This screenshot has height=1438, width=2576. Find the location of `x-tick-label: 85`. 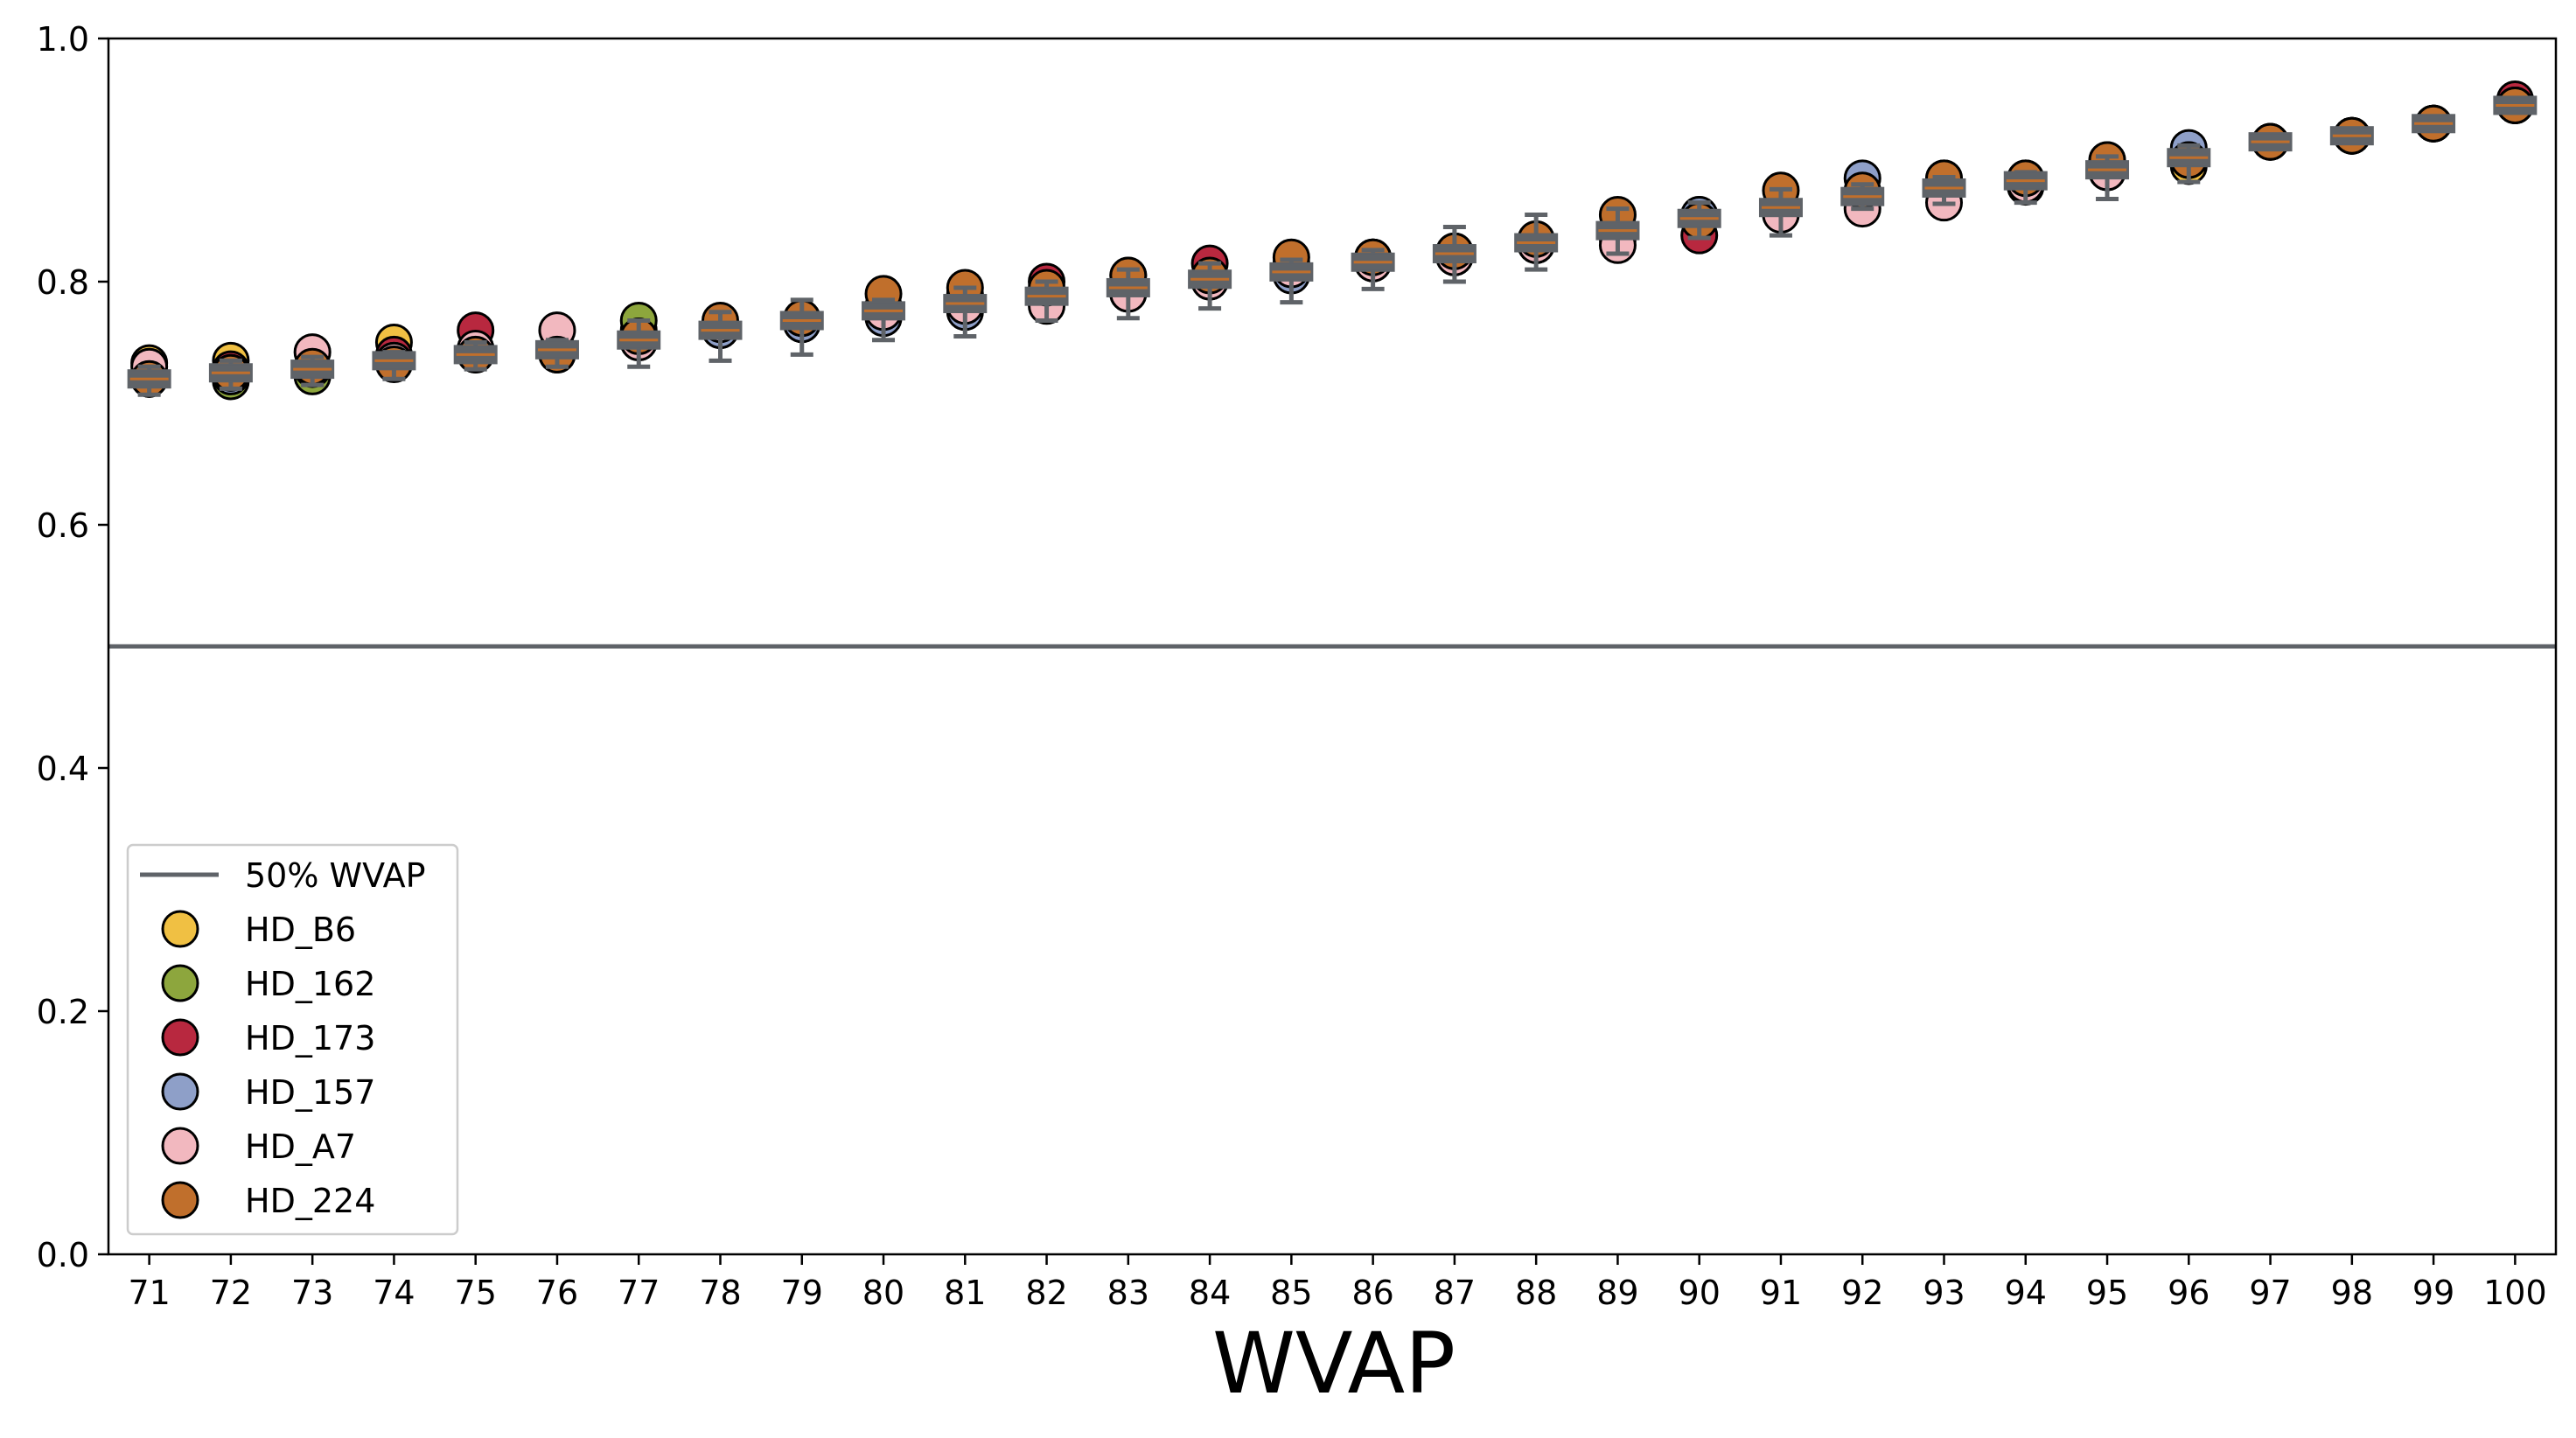

x-tick-label: 85 is located at coordinates (1291, 1293).